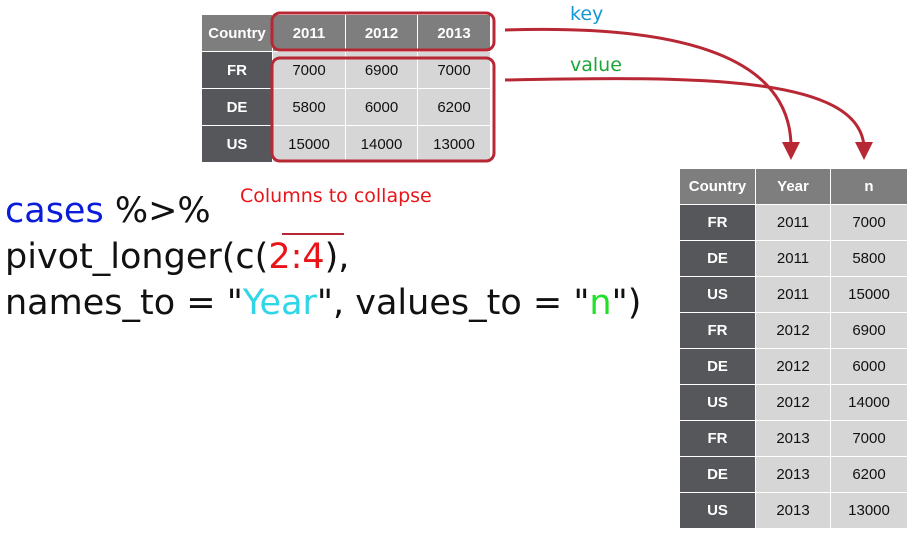 The image size is (924, 548). Describe the element at coordinates (453, 303) in the screenshot. I see `code-values-to-arg: ", values_to = "` at that location.